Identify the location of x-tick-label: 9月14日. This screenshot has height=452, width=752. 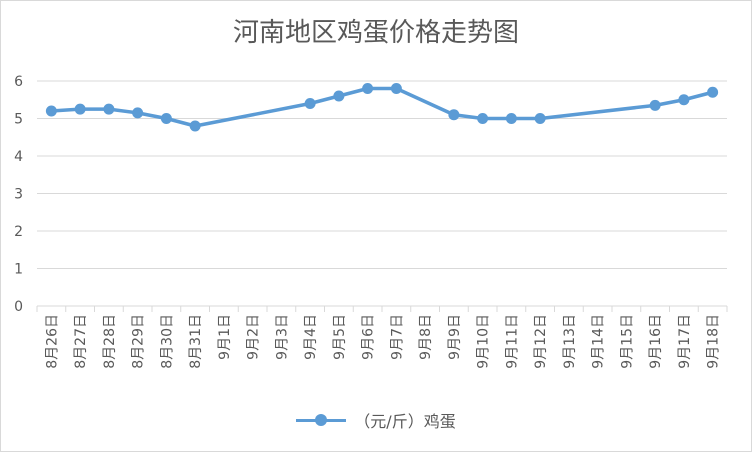
(599, 341).